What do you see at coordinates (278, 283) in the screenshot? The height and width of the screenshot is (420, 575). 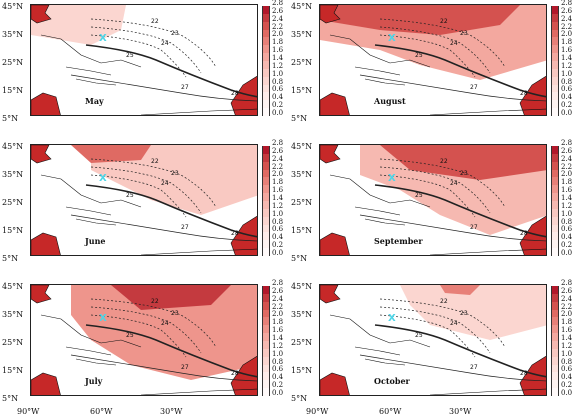 I see `colorbar-tick-label: 2.8` at bounding box center [278, 283].